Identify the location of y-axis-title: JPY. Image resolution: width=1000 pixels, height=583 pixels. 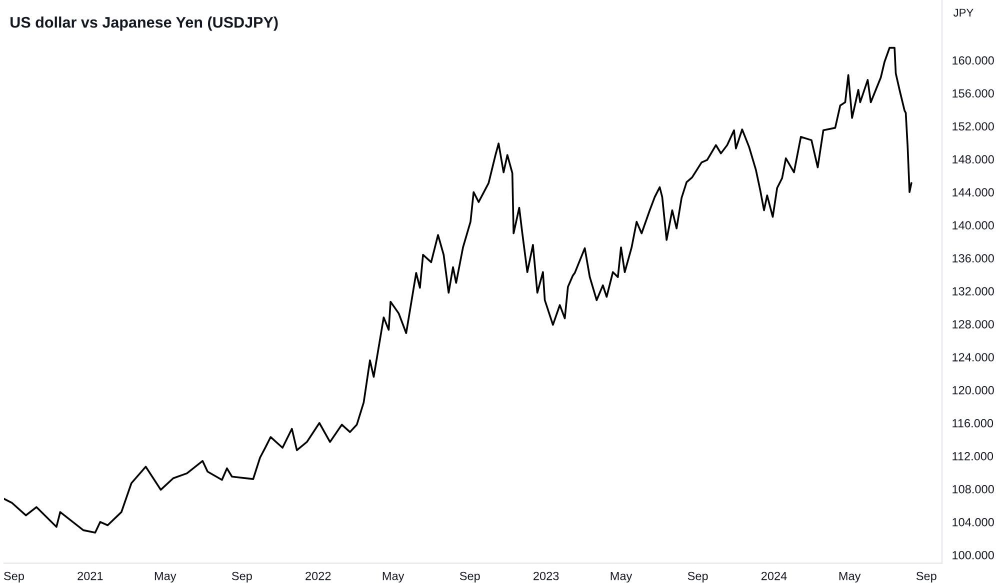
(963, 12).